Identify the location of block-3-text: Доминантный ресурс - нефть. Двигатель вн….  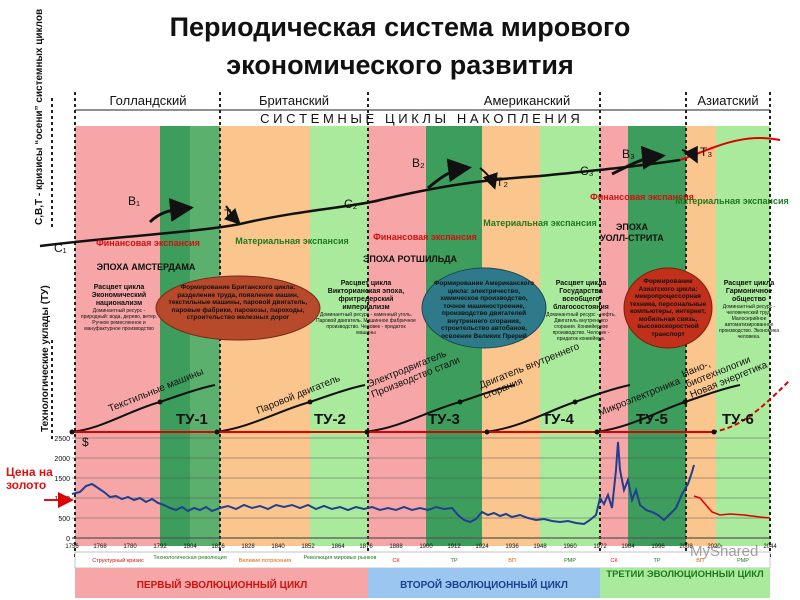
(581, 327).